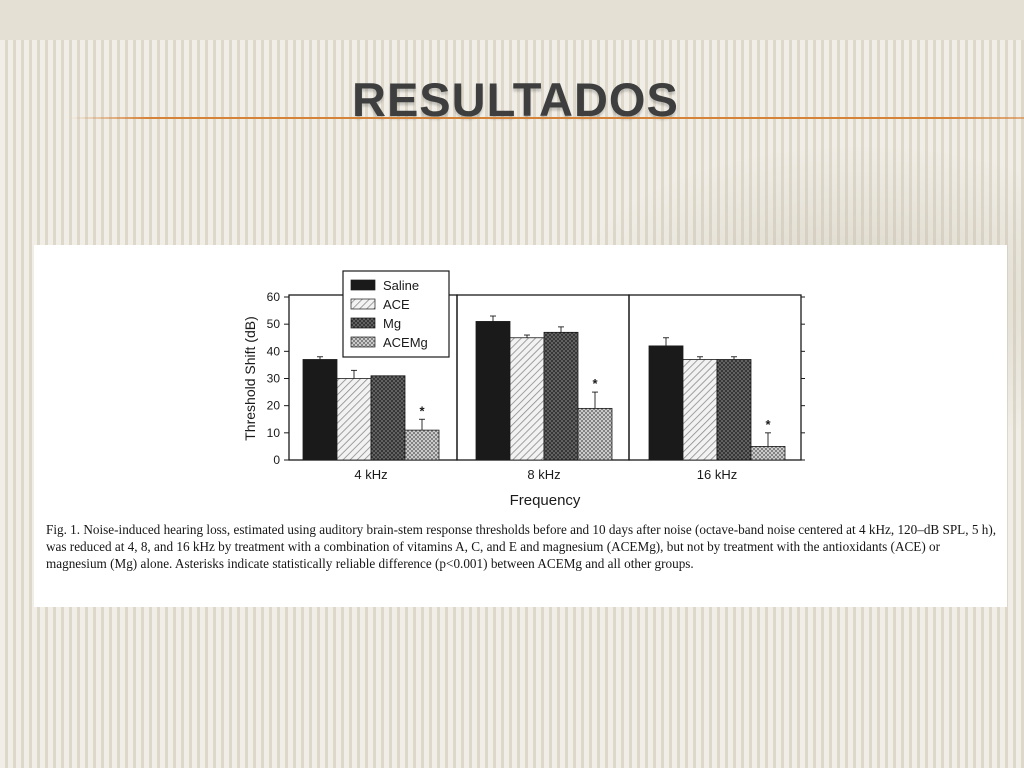  I want to click on legend-label-acemg: ACEMg, so click(405, 342).